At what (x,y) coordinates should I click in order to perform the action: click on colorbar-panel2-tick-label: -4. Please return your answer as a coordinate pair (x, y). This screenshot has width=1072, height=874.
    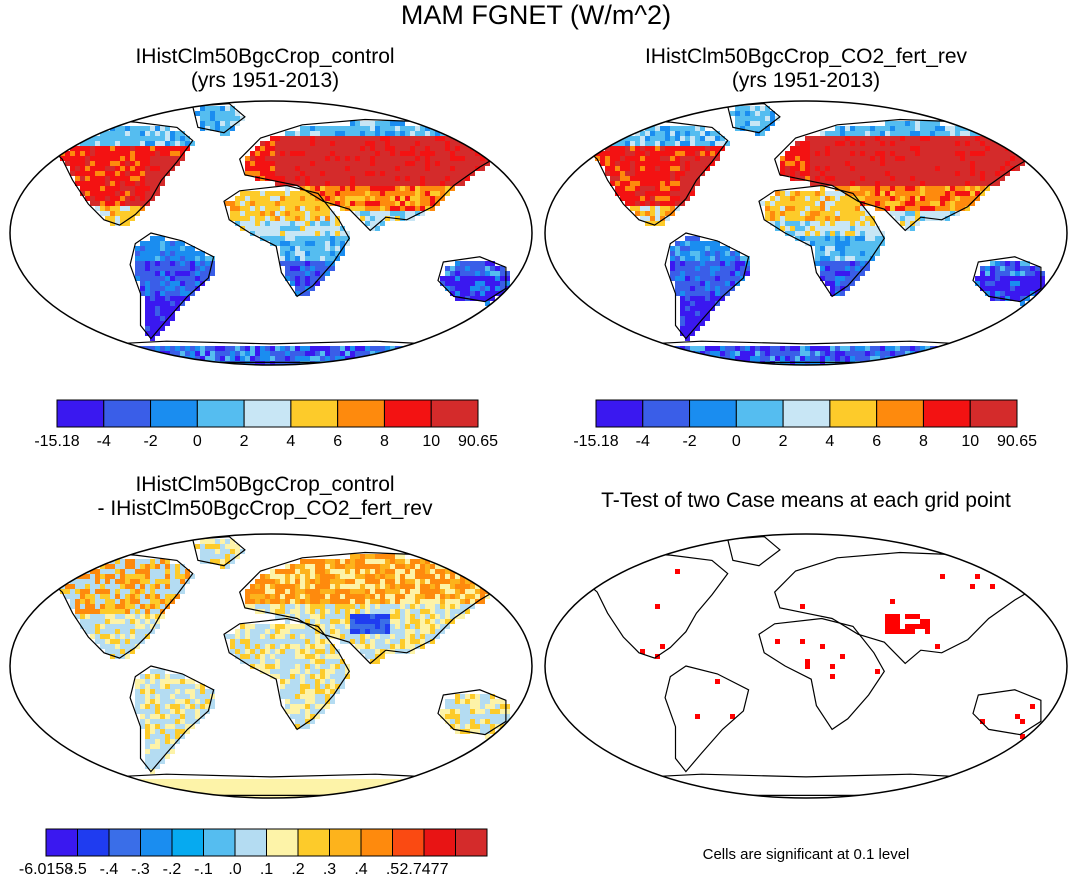
    Looking at the image, I should click on (643, 441).